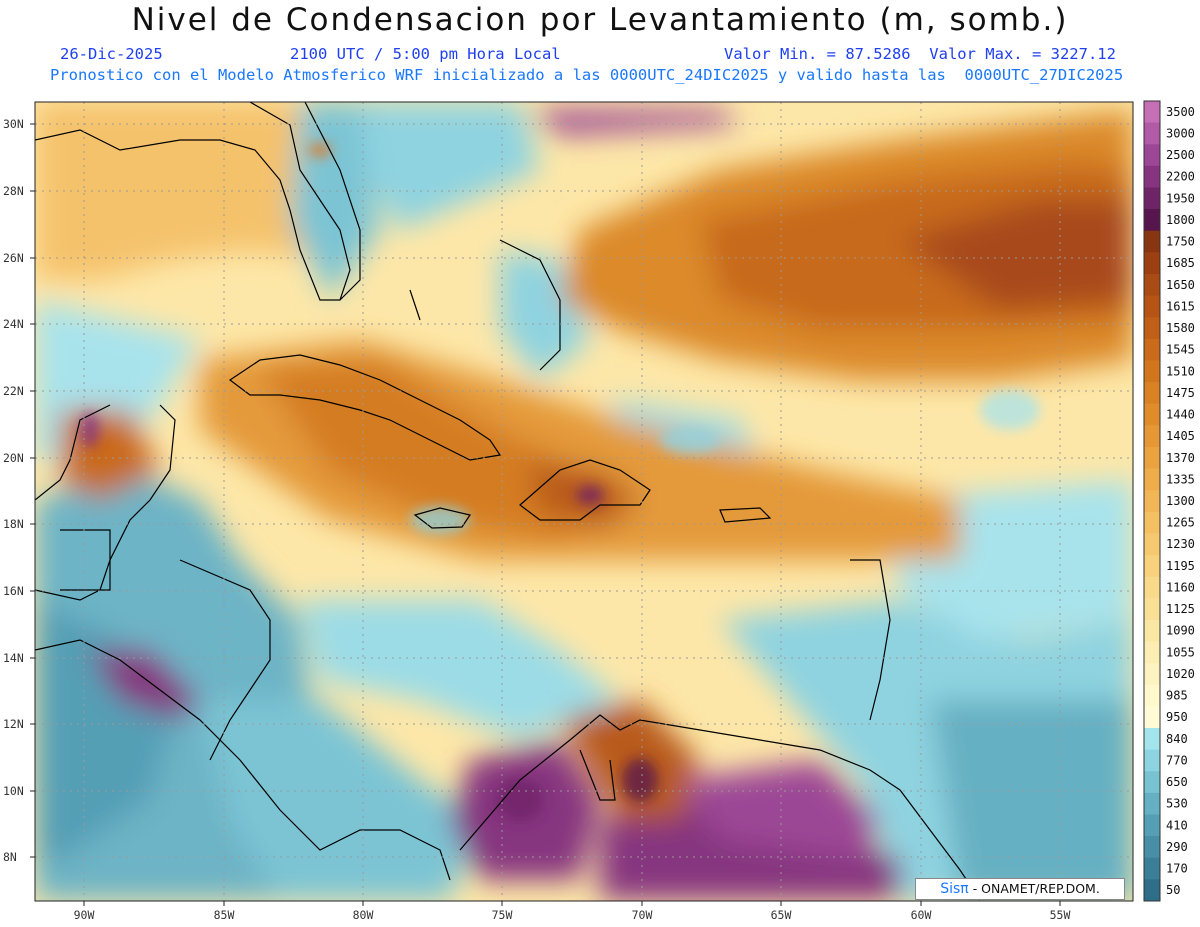 Image resolution: width=1200 pixels, height=927 pixels. Describe the element at coordinates (1180, 458) in the screenshot. I see `colorbar-label: 1370` at that location.